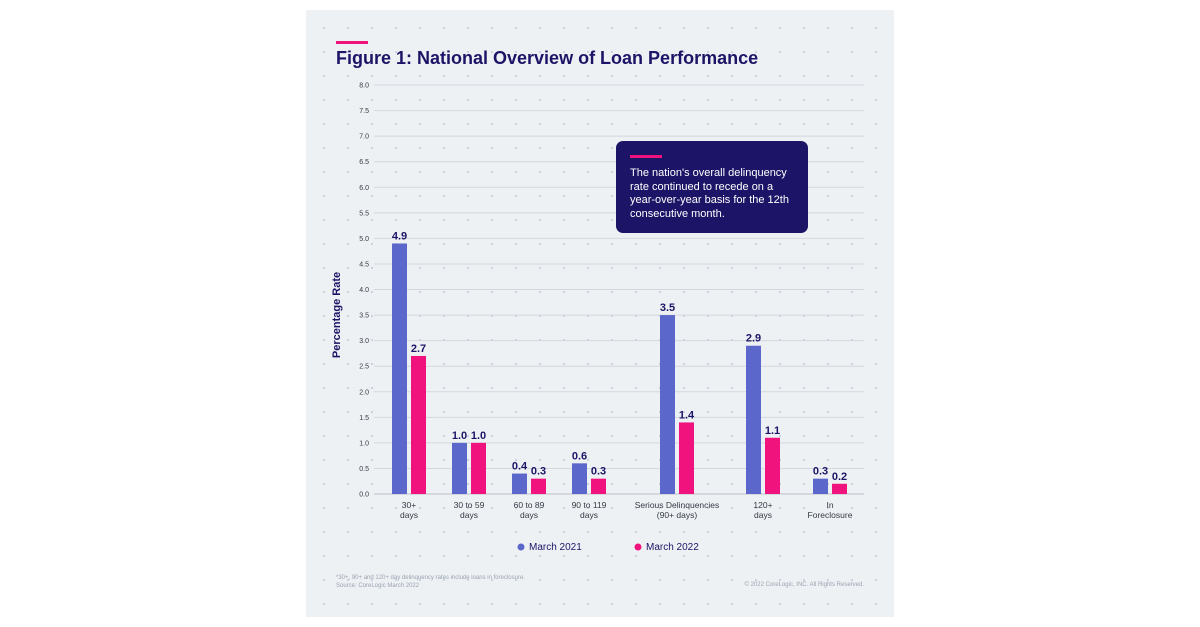 The width and height of the screenshot is (1200, 627). Describe the element at coordinates (529, 505) in the screenshot. I see `x-tick-label: 60 to 89` at that location.